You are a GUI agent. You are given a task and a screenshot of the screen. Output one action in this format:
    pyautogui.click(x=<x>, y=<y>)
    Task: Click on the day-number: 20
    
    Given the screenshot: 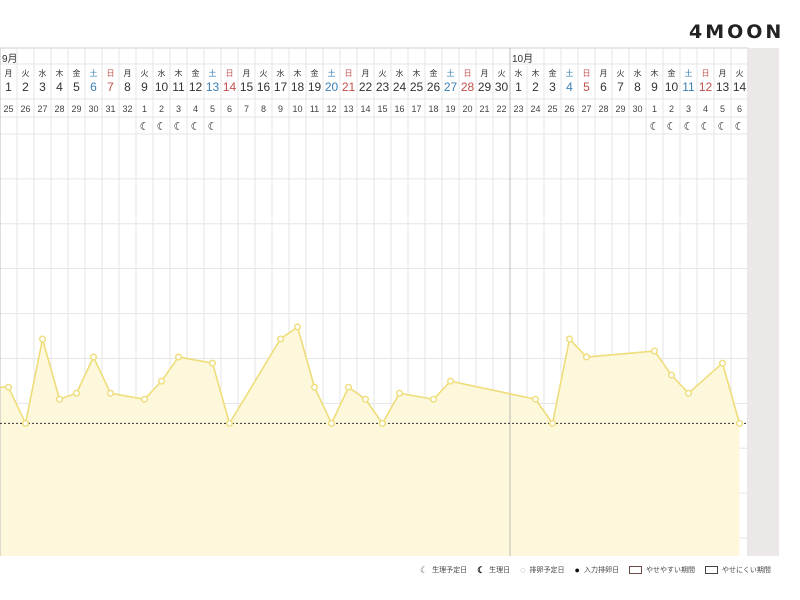 What is the action you would take?
    pyautogui.click(x=332, y=87)
    